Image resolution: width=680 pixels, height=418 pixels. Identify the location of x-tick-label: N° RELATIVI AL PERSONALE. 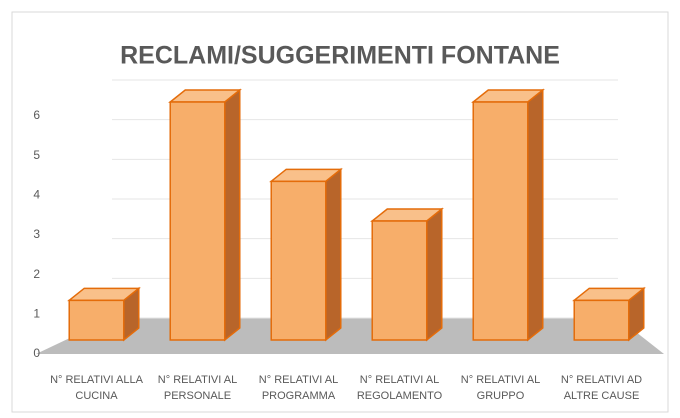
(197, 388).